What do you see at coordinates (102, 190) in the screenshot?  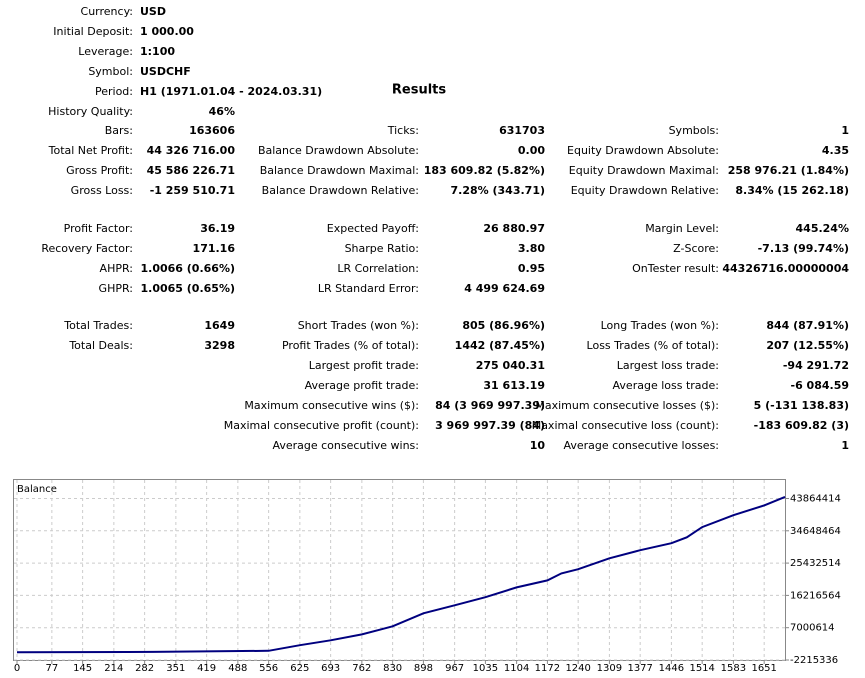 I see `stat-label: Gross Loss:` at bounding box center [102, 190].